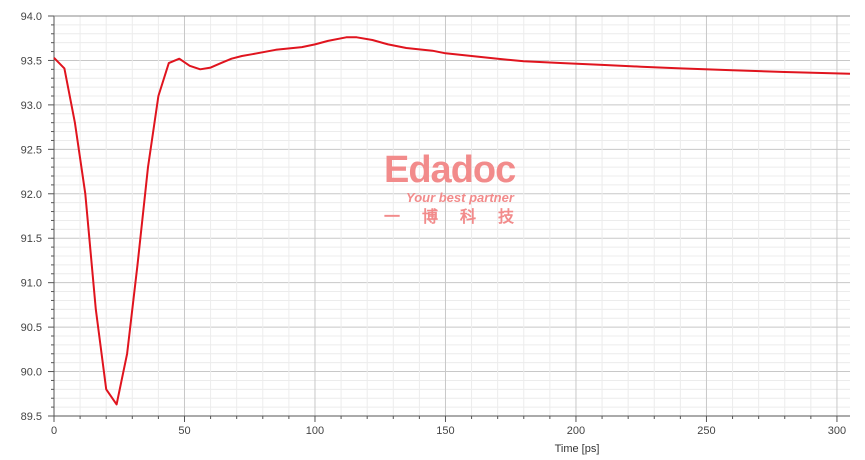 This screenshot has width=865, height=460. Describe the element at coordinates (184, 431) in the screenshot. I see `x-tick-label: 50` at that location.